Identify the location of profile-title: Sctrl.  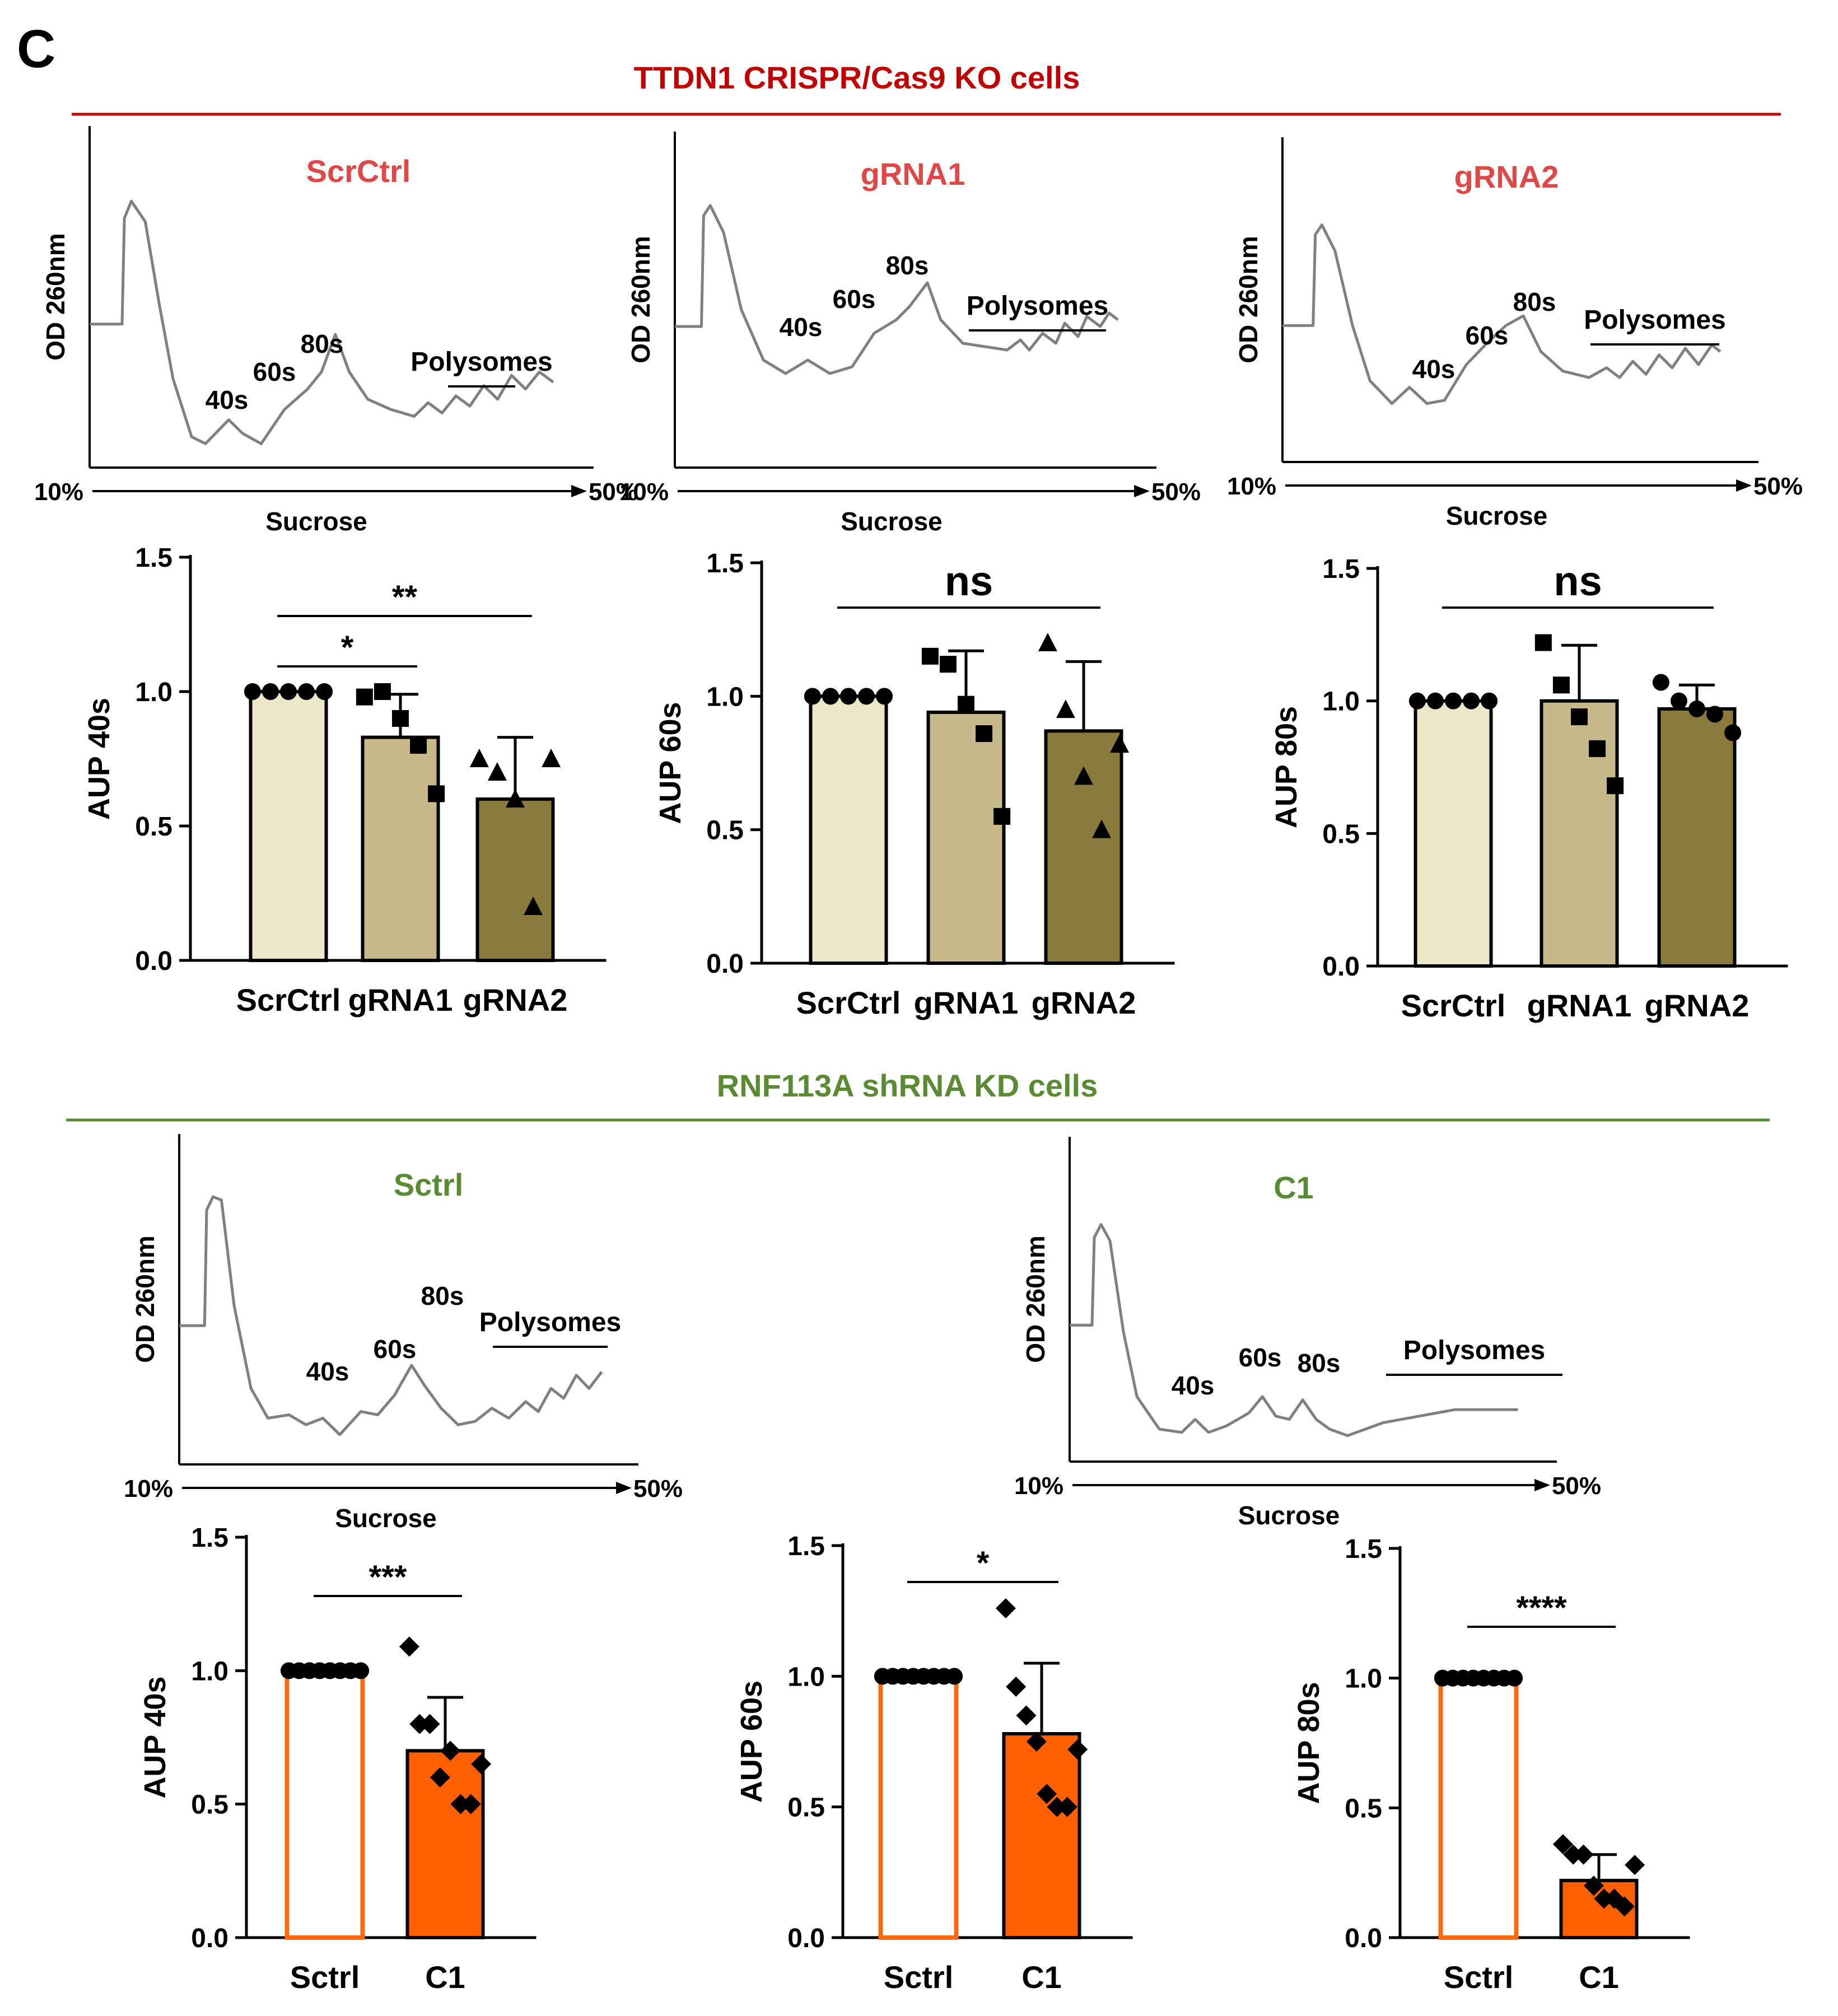
(429, 1185).